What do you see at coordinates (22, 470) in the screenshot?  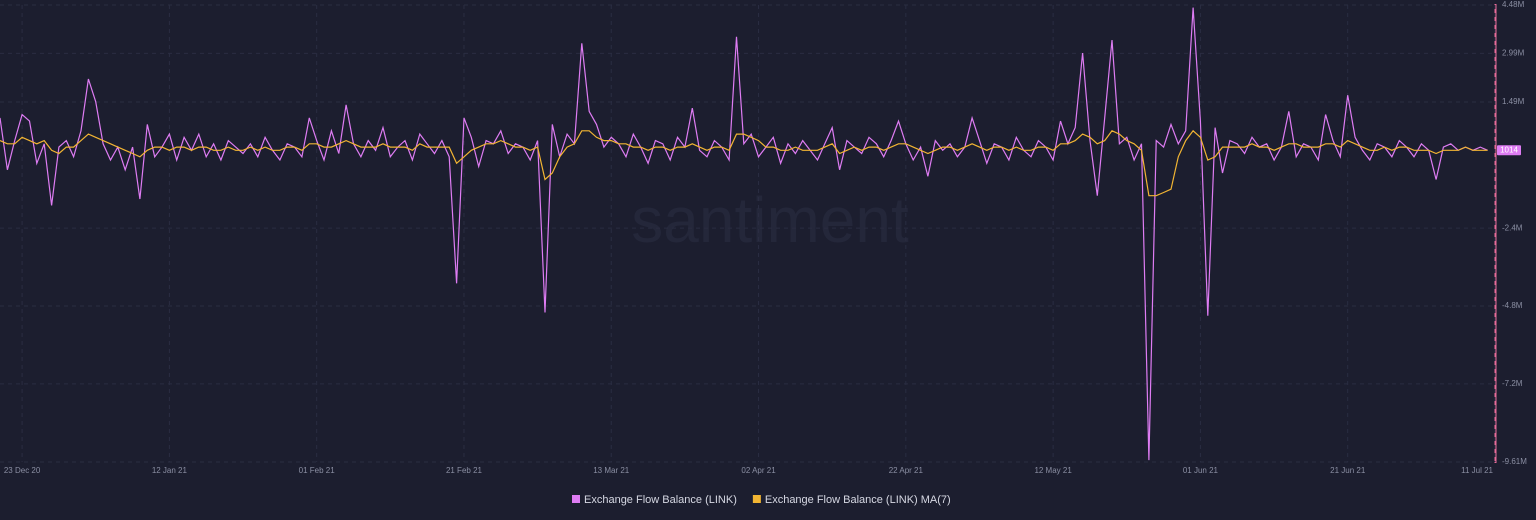 I see `x-tick-label: 23 Dec 20` at bounding box center [22, 470].